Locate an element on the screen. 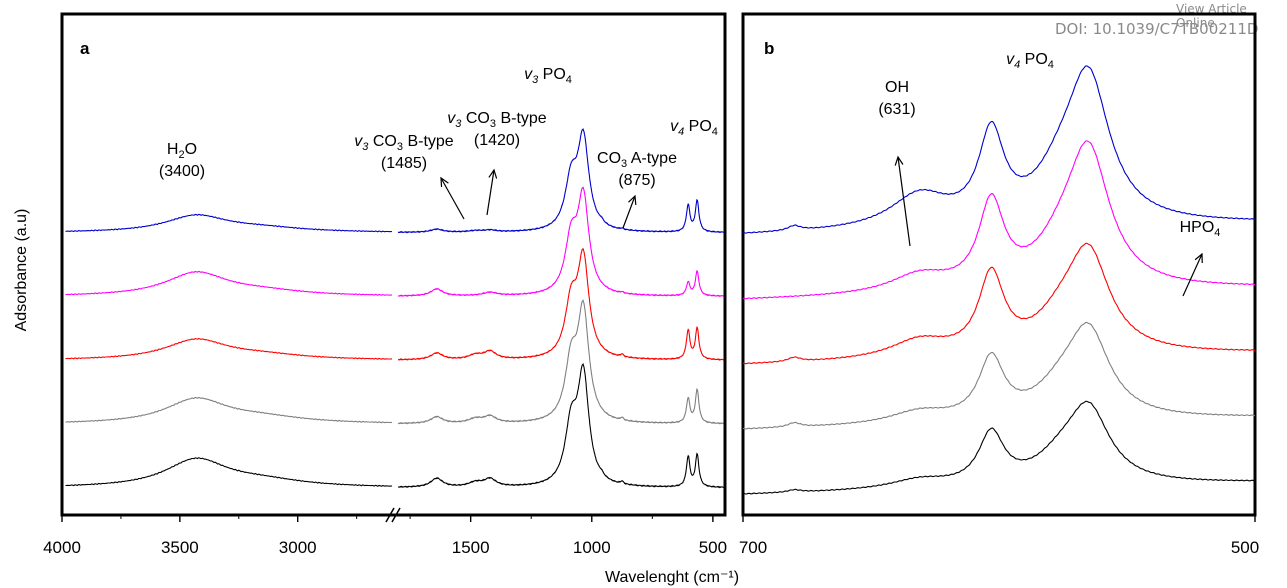 This screenshot has height=588, width=1287. annotation-v3-po4: v3 PO4 is located at coordinates (548, 76).